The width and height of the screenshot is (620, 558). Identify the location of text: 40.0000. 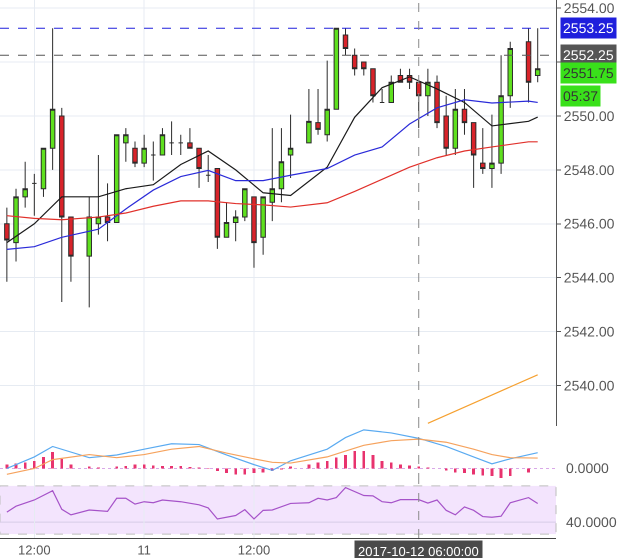
(591, 522).